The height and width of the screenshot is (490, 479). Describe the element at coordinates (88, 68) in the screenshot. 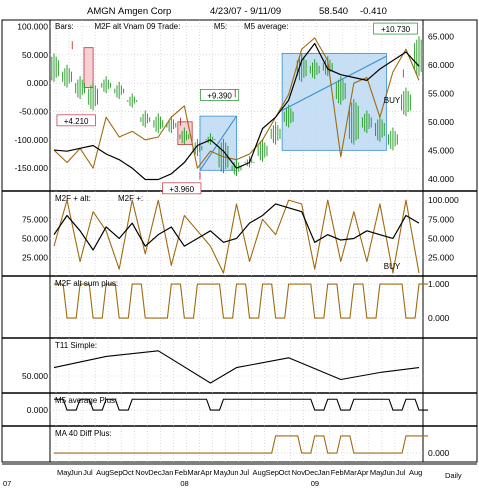

I see `trade-box` at that location.